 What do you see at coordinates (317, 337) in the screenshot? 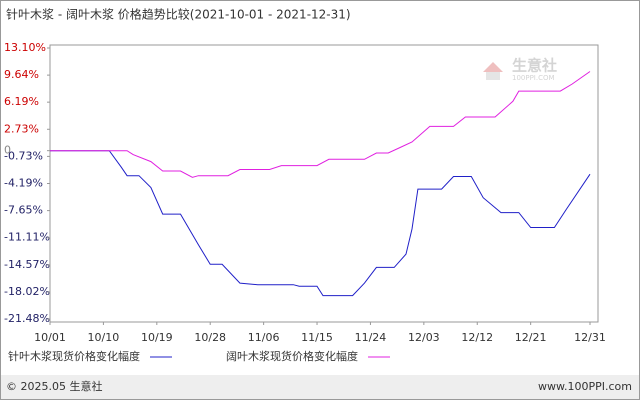
I see `x-tick-label: 11/15` at bounding box center [317, 337].